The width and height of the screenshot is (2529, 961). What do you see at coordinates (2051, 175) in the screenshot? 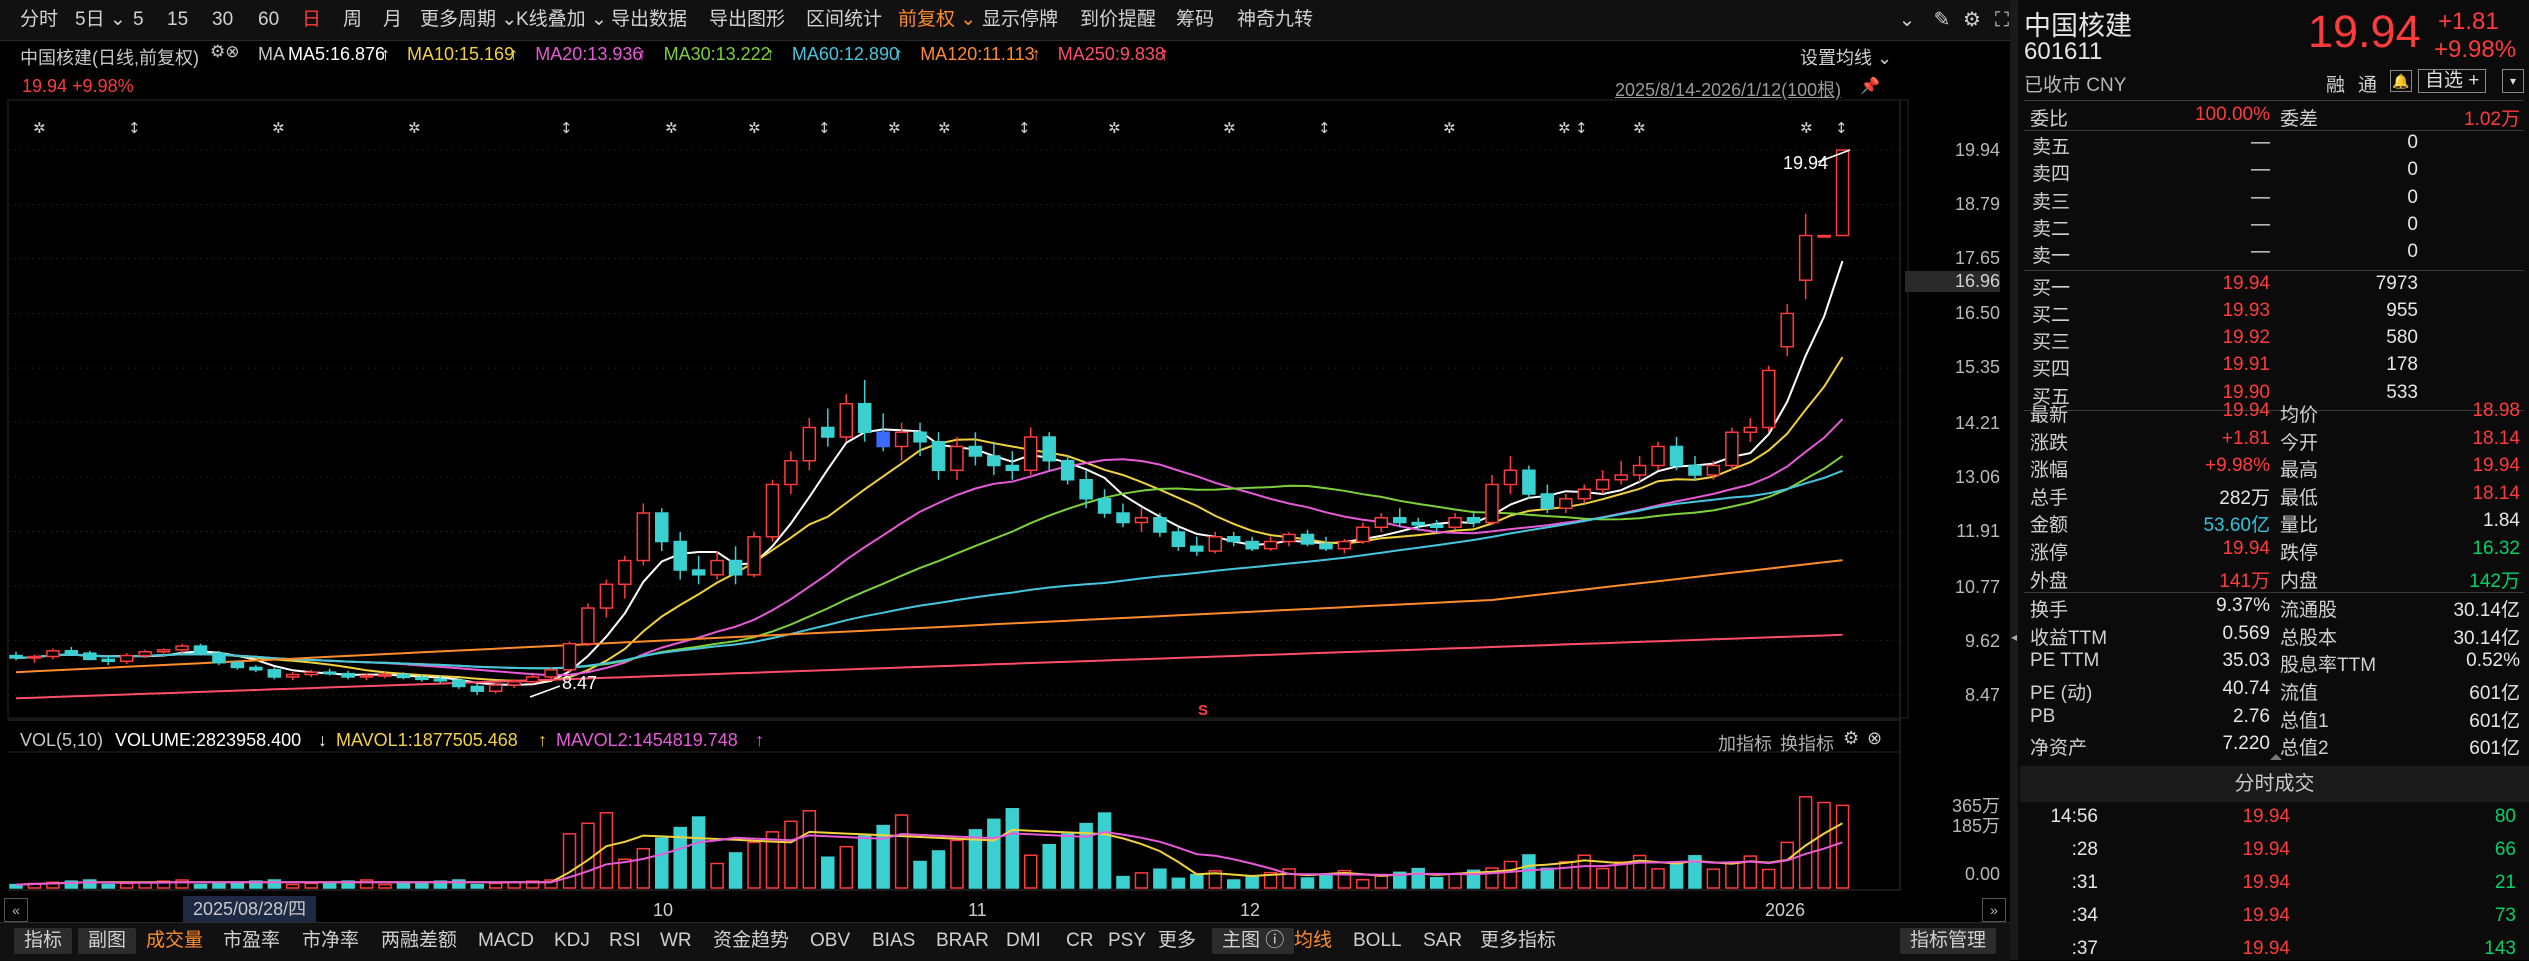
I see `orderbook-level-label: 卖四` at bounding box center [2051, 175].